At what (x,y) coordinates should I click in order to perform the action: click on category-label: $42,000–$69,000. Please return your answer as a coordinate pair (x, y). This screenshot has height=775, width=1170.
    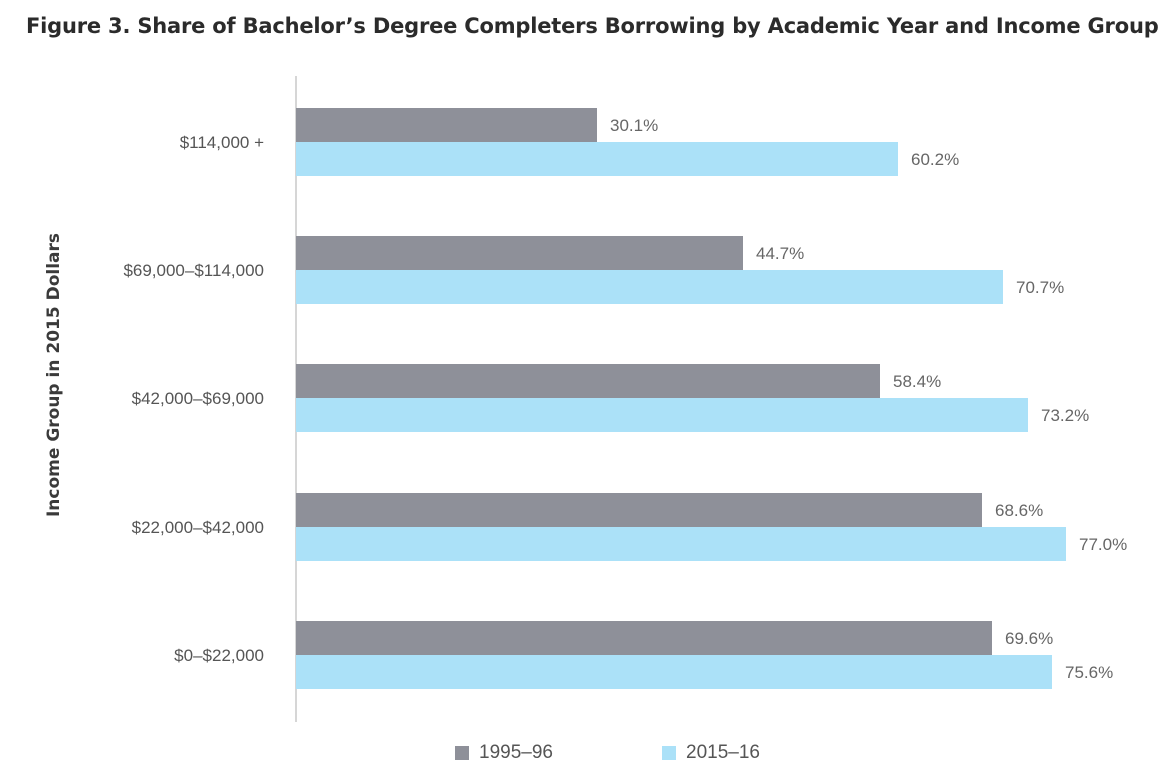
    Looking at the image, I should click on (198, 398).